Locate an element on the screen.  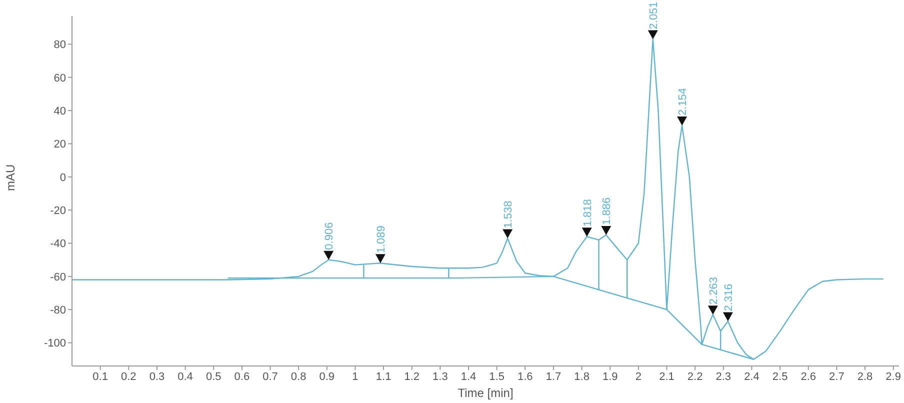
annotation: 2.154 is located at coordinates (683, 102).